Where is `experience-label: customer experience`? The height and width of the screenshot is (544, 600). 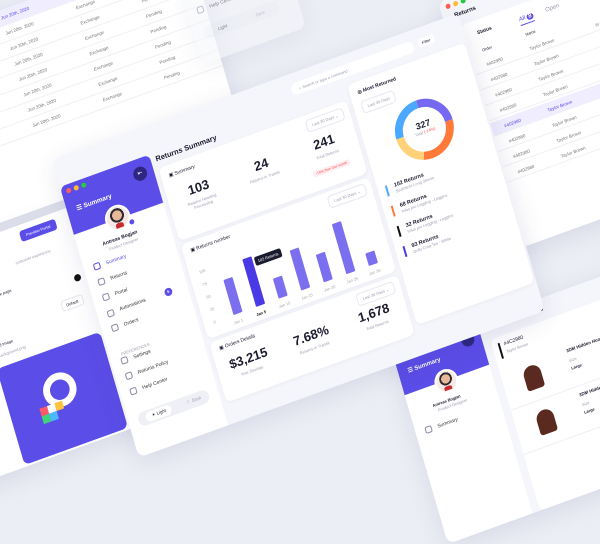 experience-label: customer experience is located at coordinates (33, 256).